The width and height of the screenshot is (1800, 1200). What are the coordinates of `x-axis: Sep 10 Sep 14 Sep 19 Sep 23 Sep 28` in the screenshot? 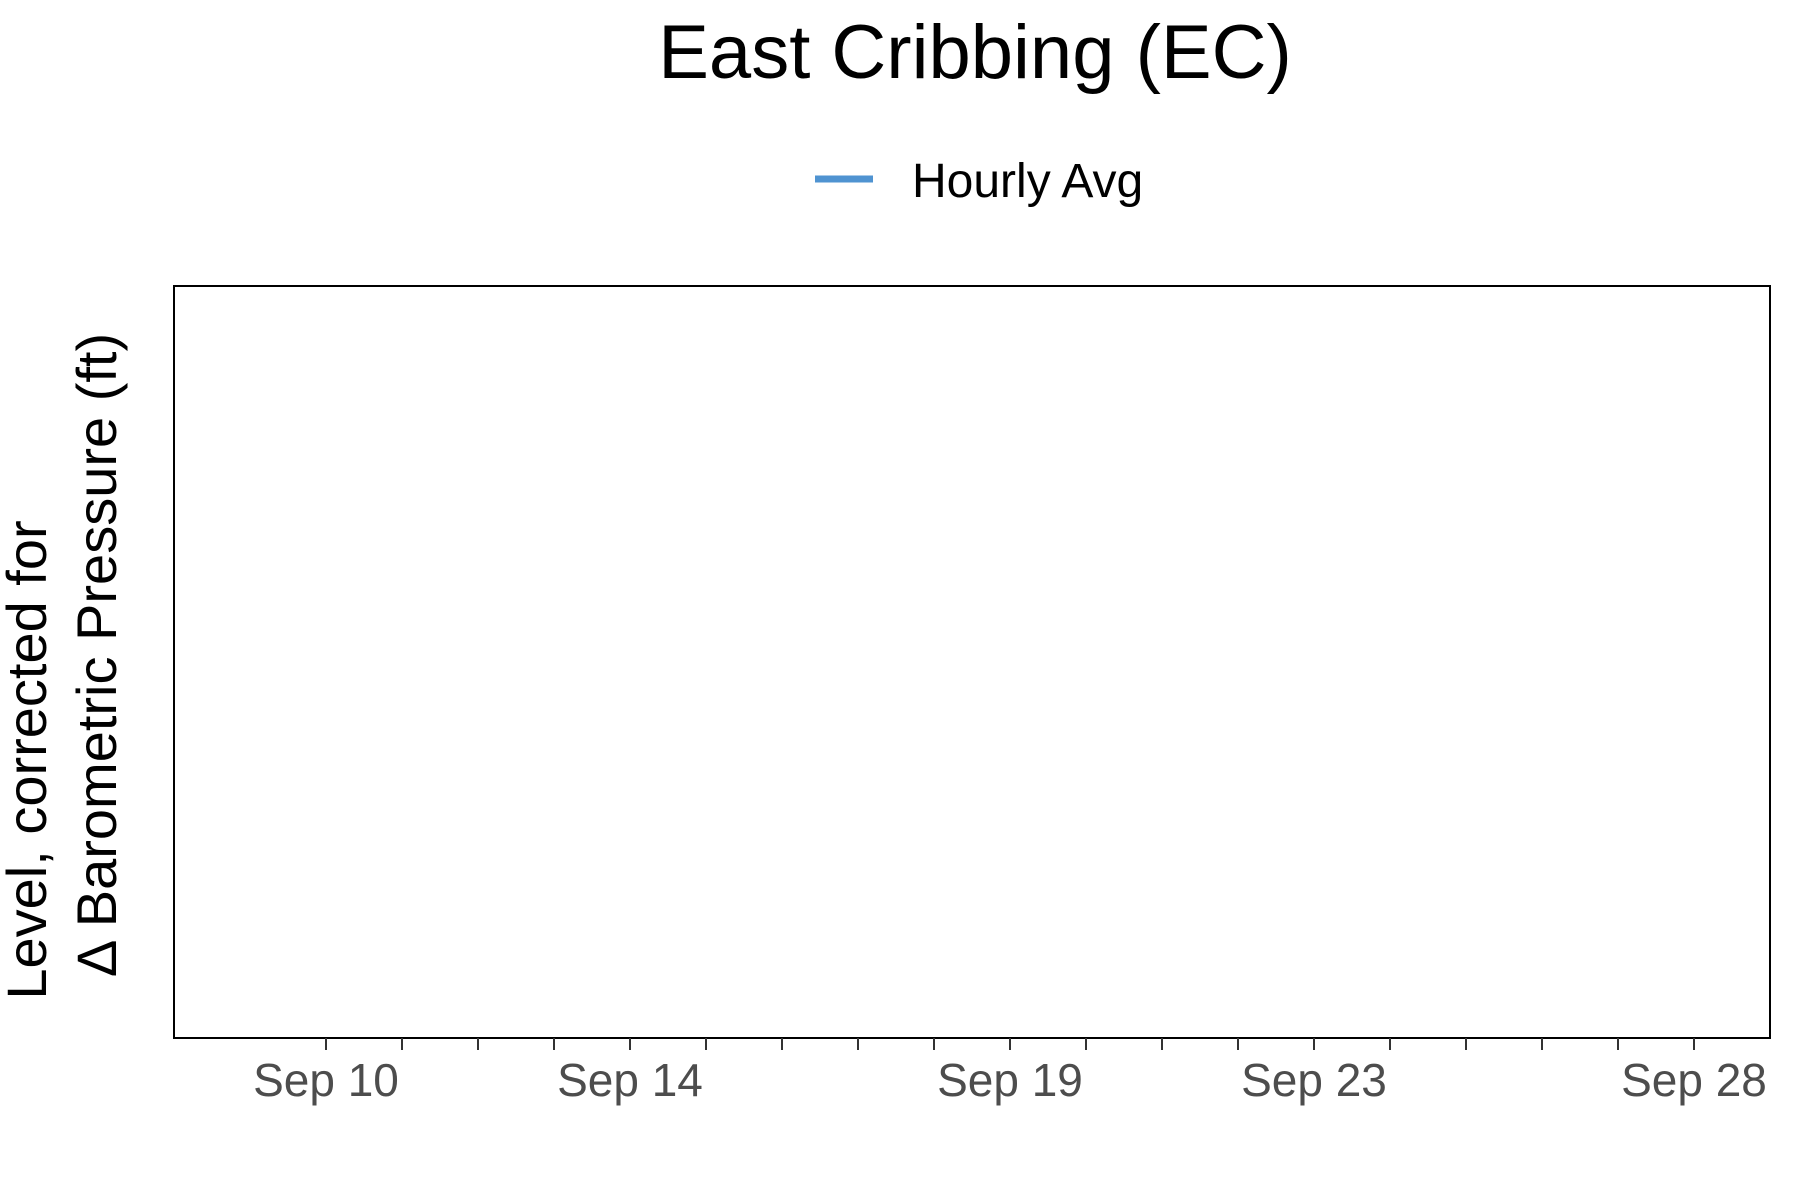 It's located at (1010, 1072).